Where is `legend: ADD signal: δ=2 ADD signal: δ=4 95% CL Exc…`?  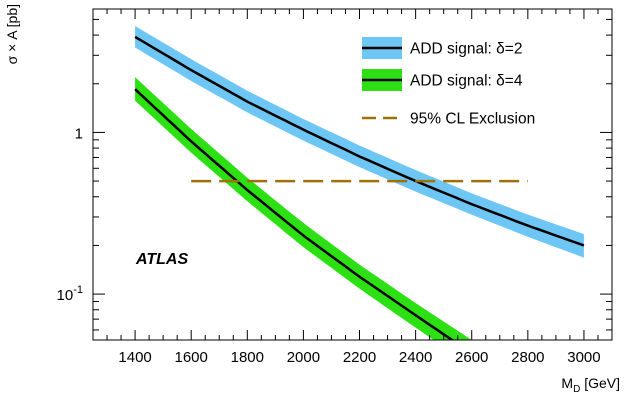 legend: ADD signal: δ=2 ADD signal: δ=4 95% CL Exc… is located at coordinates (448, 82).